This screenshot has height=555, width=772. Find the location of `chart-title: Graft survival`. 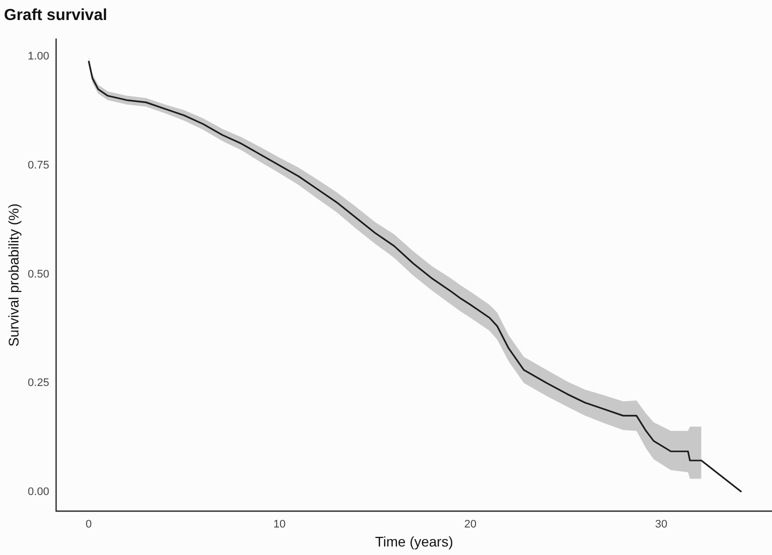

chart-title: Graft survival is located at coordinates (56, 15).